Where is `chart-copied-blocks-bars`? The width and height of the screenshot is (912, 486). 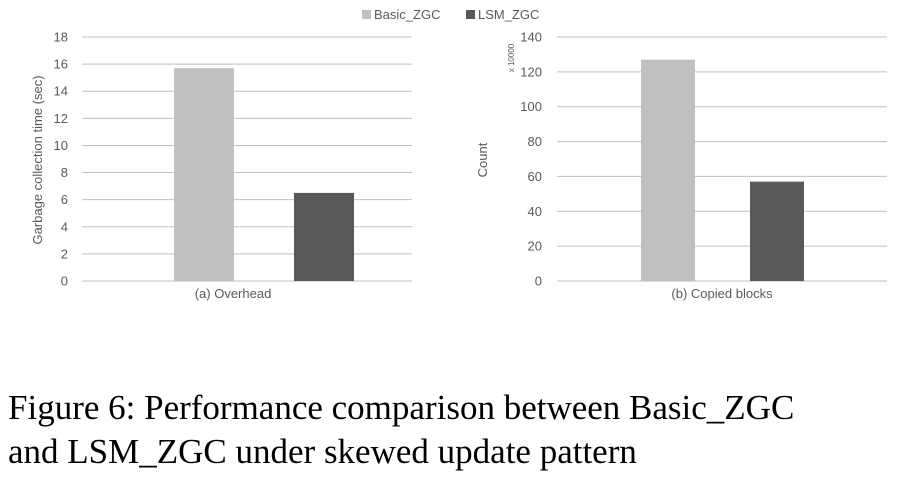
chart-copied-blocks-bars is located at coordinates (722, 170).